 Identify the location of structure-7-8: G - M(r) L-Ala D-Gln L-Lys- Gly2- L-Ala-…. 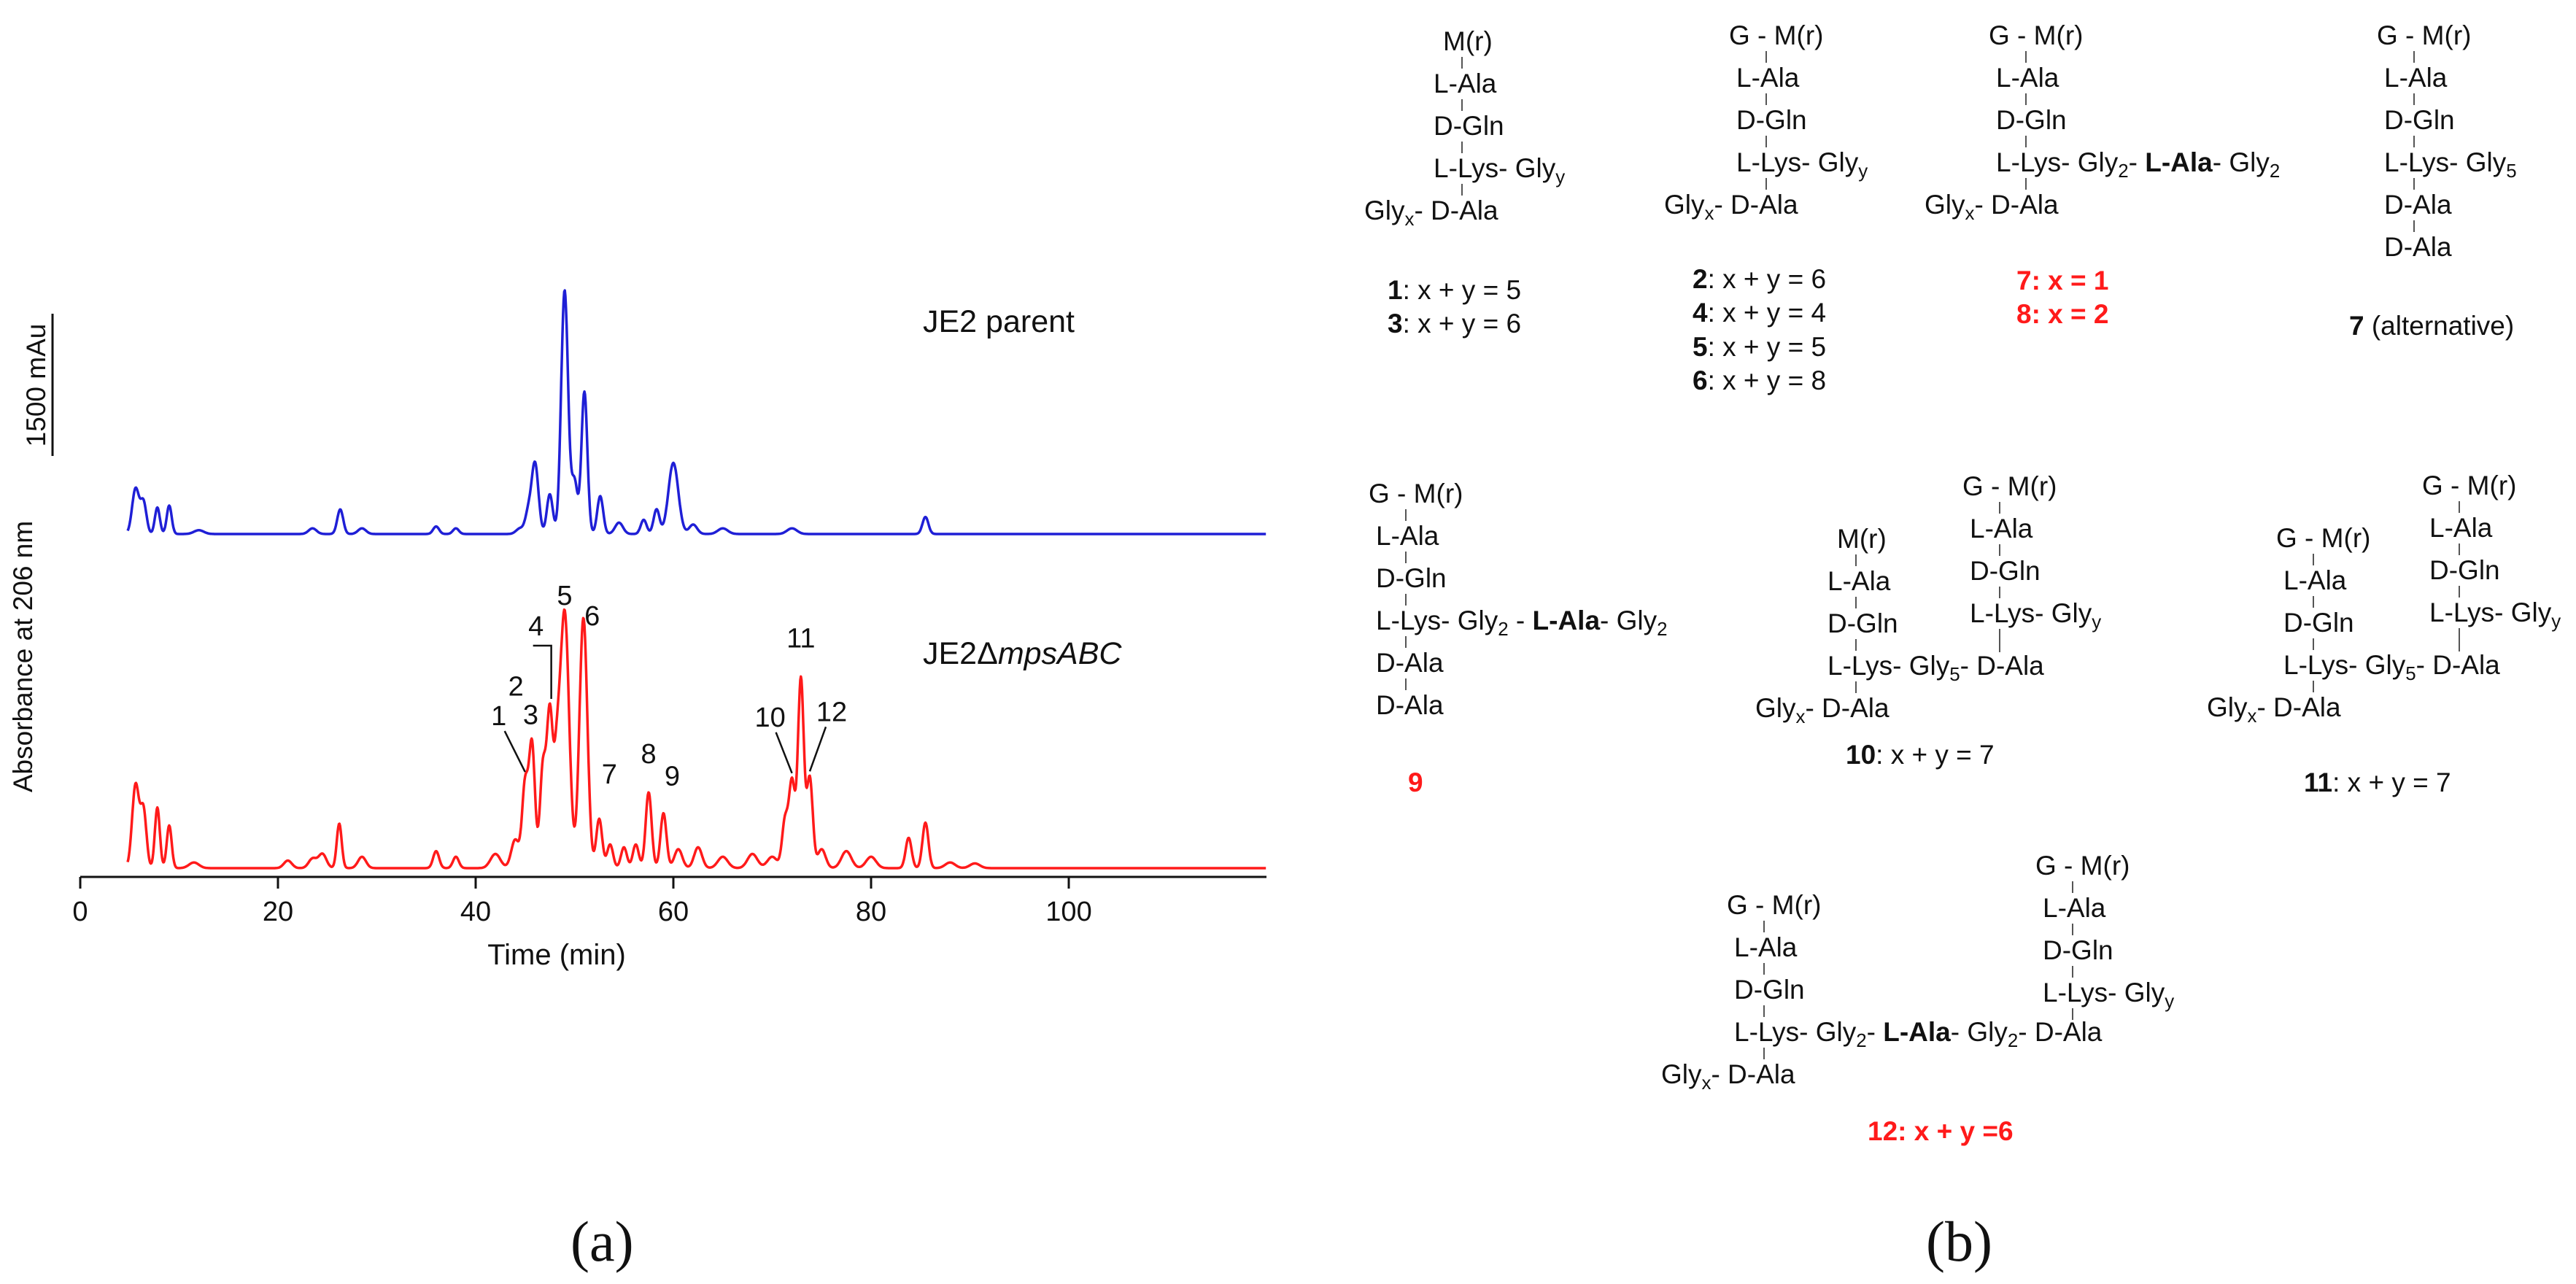
(2132, 125).